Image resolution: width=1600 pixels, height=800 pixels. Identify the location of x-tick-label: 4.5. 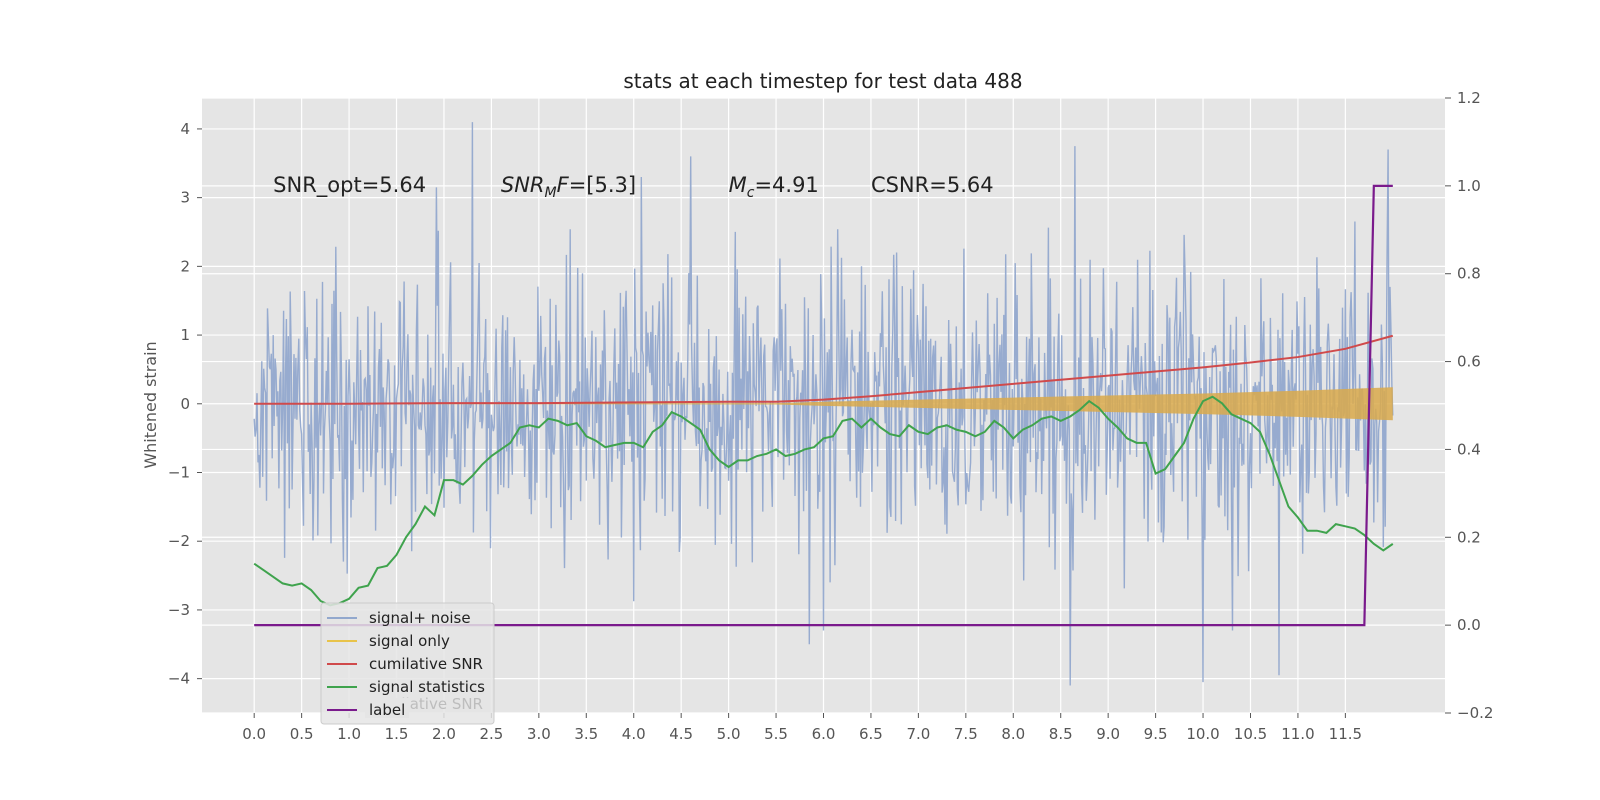
(681, 734).